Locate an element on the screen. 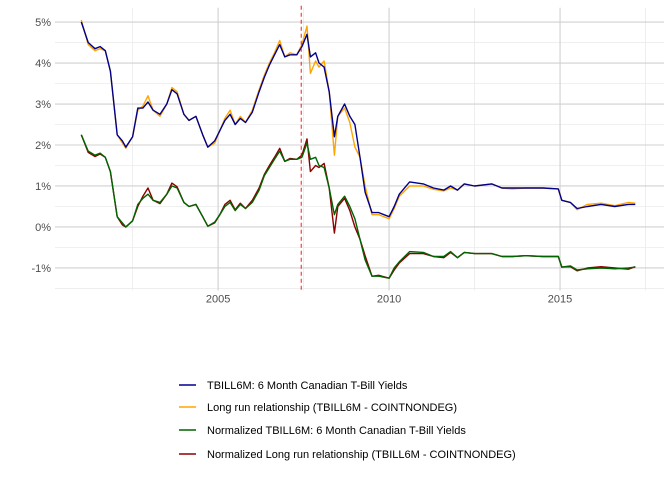 The width and height of the screenshot is (672, 480). y-tick-label: 4% is located at coordinates (43, 64).